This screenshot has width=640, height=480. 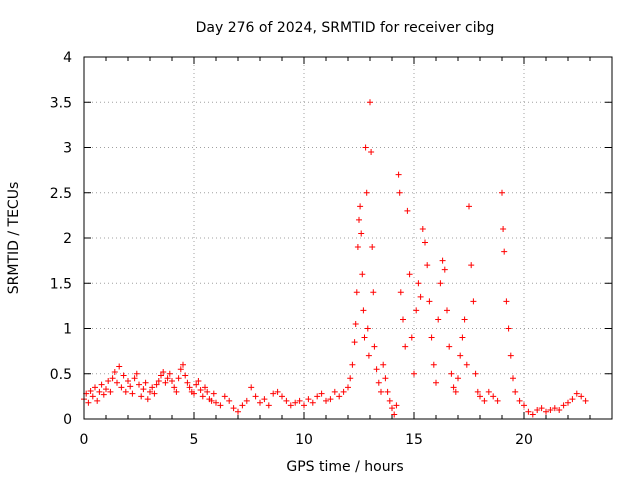 What do you see at coordinates (414, 440) in the screenshot?
I see `x-tick-label: 15` at bounding box center [414, 440].